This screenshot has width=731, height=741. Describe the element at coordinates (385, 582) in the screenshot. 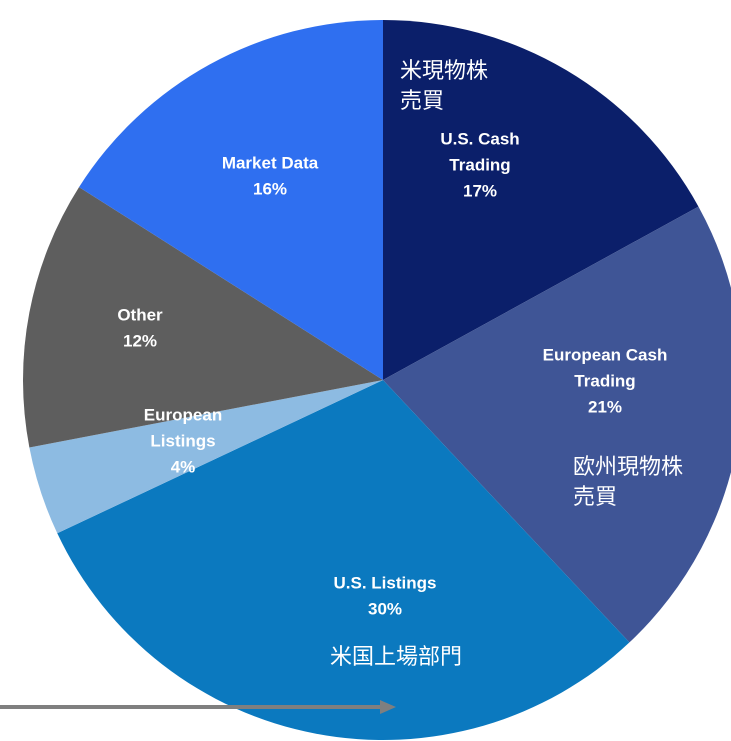

I see `slice-label: U.S. Listings` at that location.